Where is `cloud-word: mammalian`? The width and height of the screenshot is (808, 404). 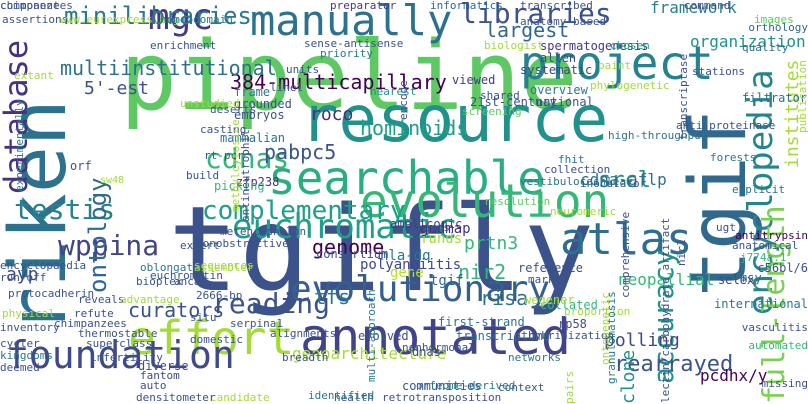 cloud-word: mammalian is located at coordinates (253, 138).